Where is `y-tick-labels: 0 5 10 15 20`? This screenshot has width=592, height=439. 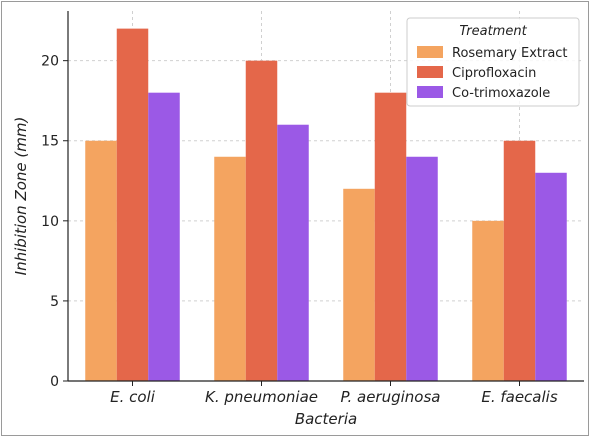
y-tick-labels: 0 5 10 15 20 is located at coordinates (54, 222).